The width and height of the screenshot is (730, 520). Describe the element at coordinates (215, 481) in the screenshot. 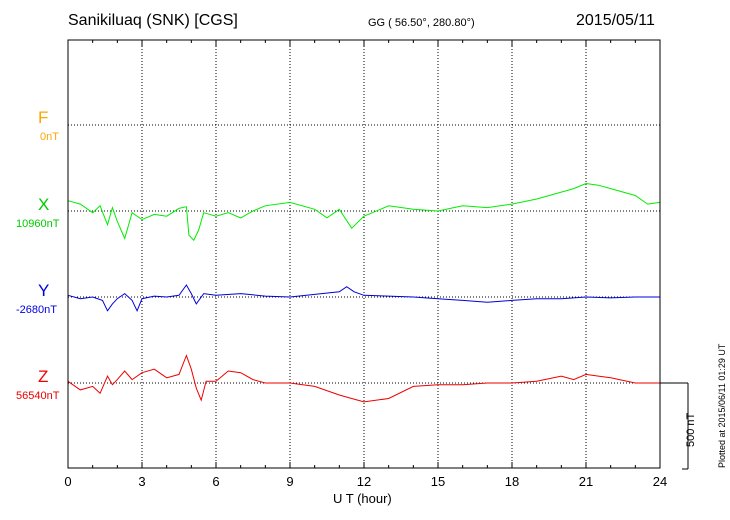

I see `x-tick-label: 6` at that location.